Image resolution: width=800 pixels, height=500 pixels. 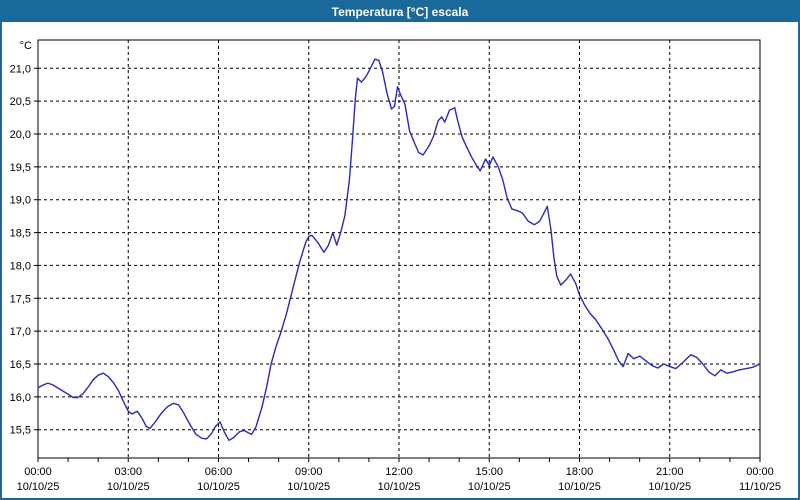 I want to click on y-tick-label: 19,0, so click(x=20, y=201).